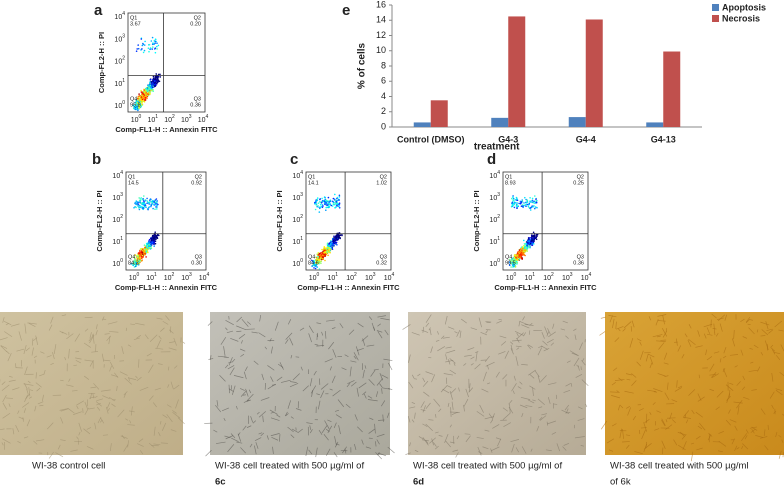 The height and width of the screenshot is (500, 784). Describe the element at coordinates (499, 122) in the screenshot. I see `bar` at that location.